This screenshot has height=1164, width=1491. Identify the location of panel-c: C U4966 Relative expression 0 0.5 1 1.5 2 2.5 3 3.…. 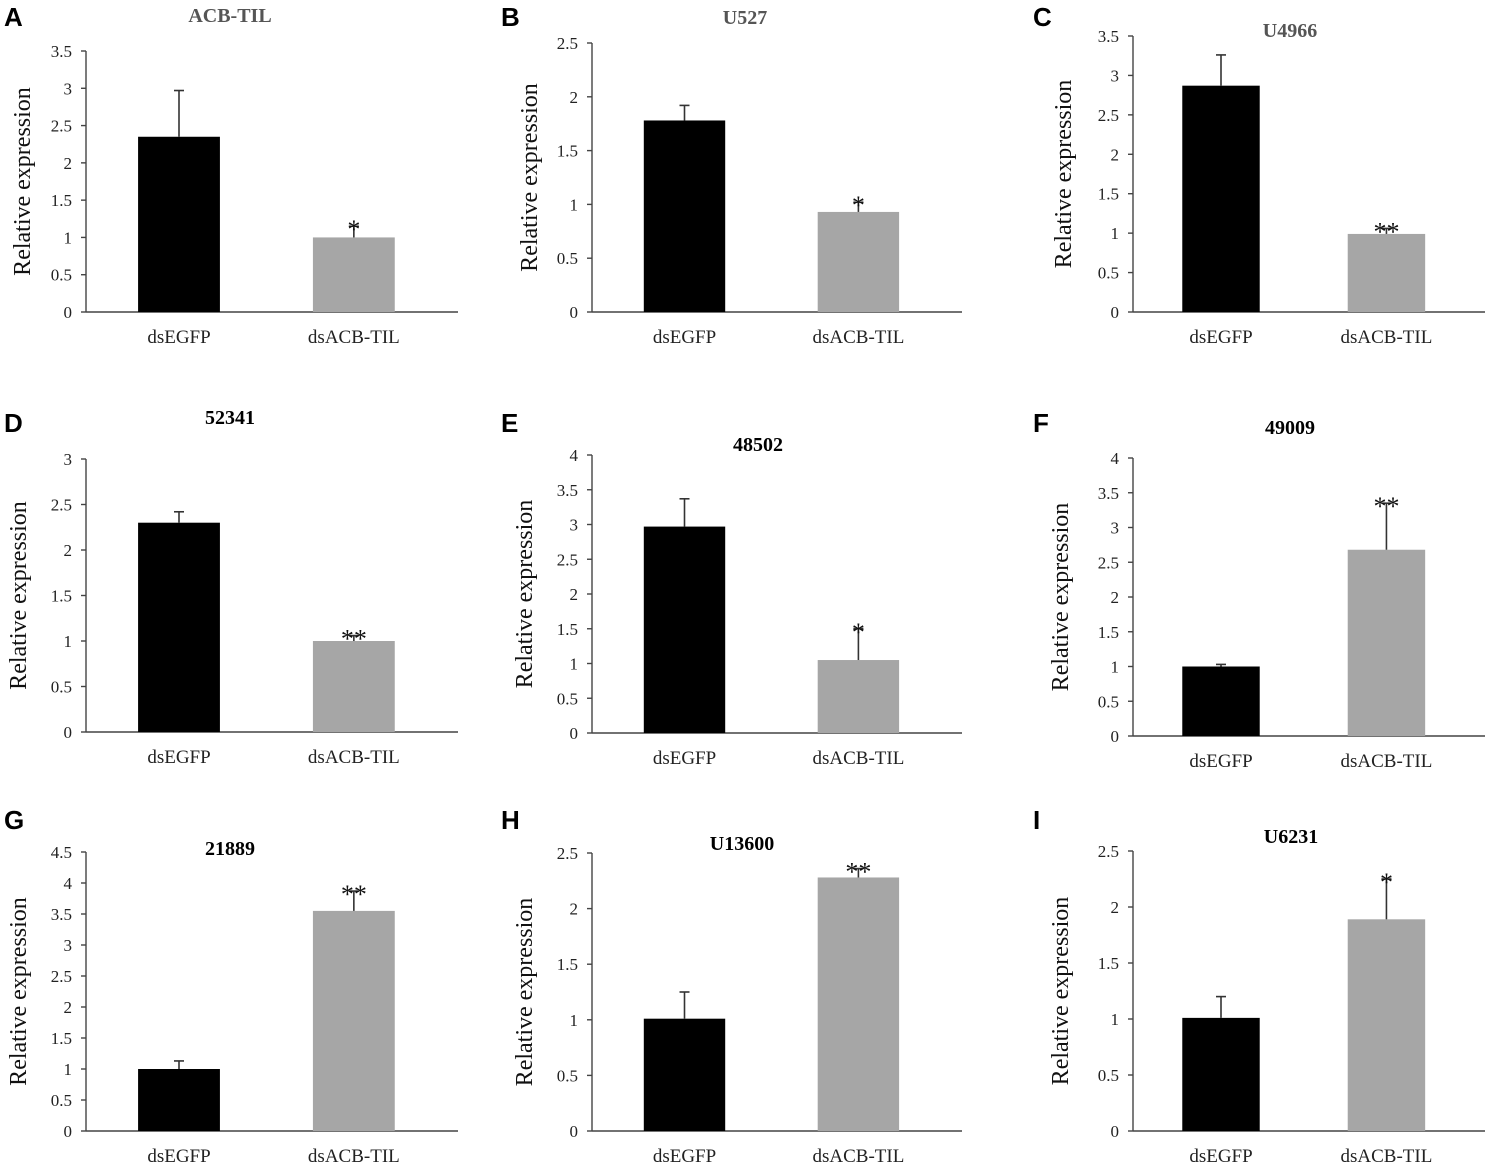
(1259, 175).